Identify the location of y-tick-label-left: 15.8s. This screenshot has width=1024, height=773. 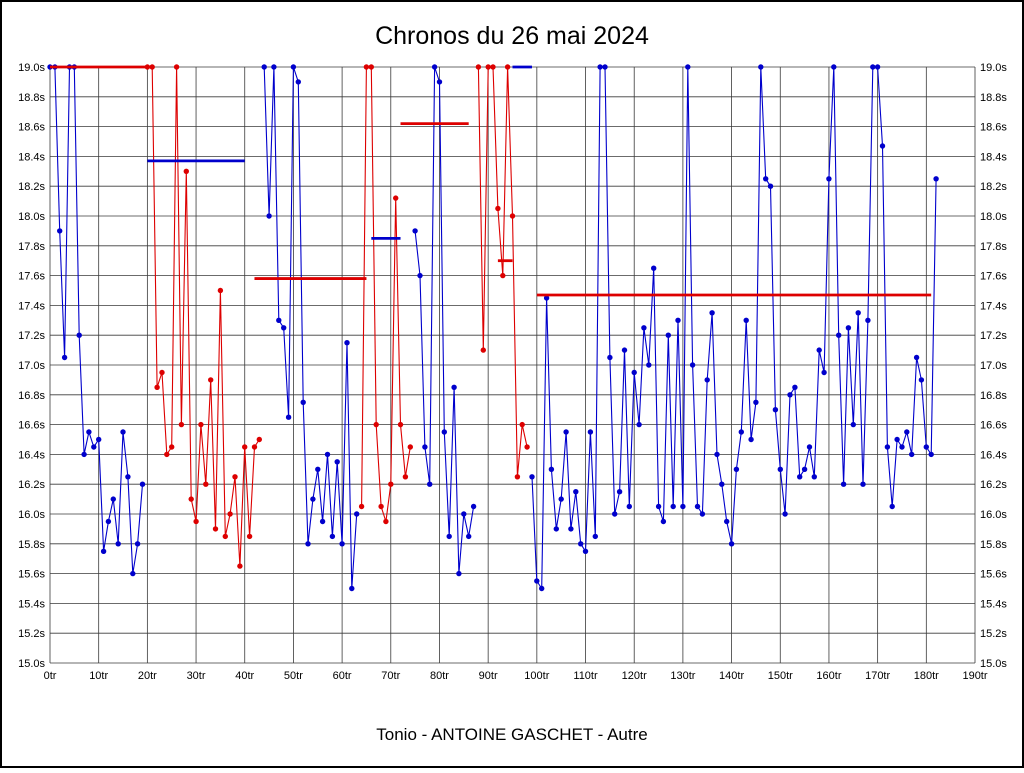
(31, 545).